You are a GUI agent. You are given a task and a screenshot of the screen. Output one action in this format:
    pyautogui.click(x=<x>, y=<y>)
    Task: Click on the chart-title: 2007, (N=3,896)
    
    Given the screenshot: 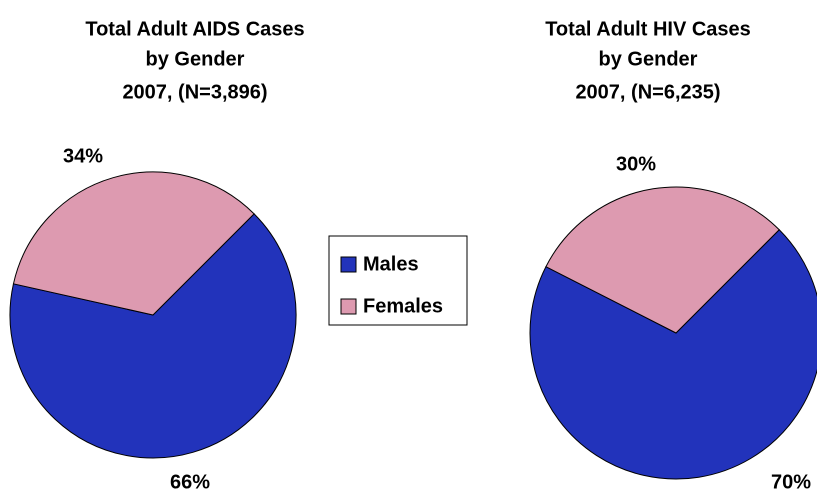 What is the action you would take?
    pyautogui.click(x=194, y=92)
    